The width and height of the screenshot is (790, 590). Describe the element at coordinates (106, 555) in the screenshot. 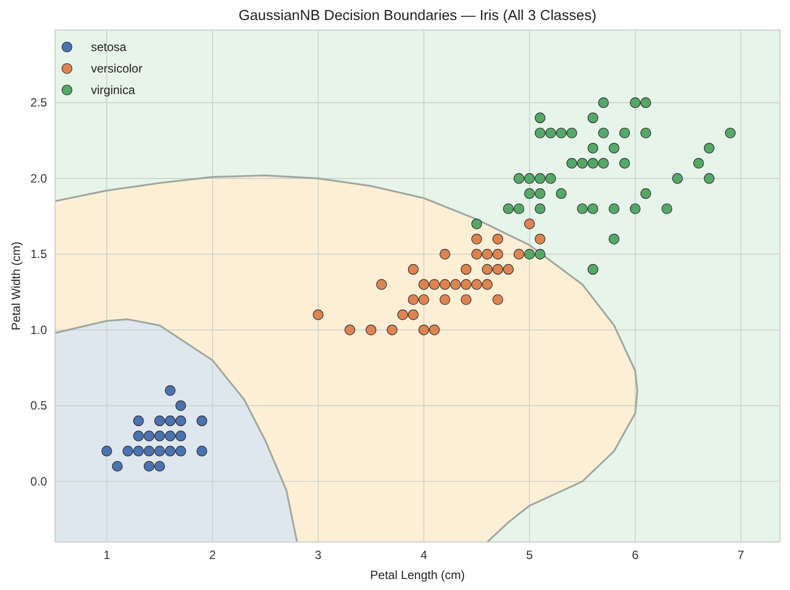

I see `x-tick-label: 1` at that location.